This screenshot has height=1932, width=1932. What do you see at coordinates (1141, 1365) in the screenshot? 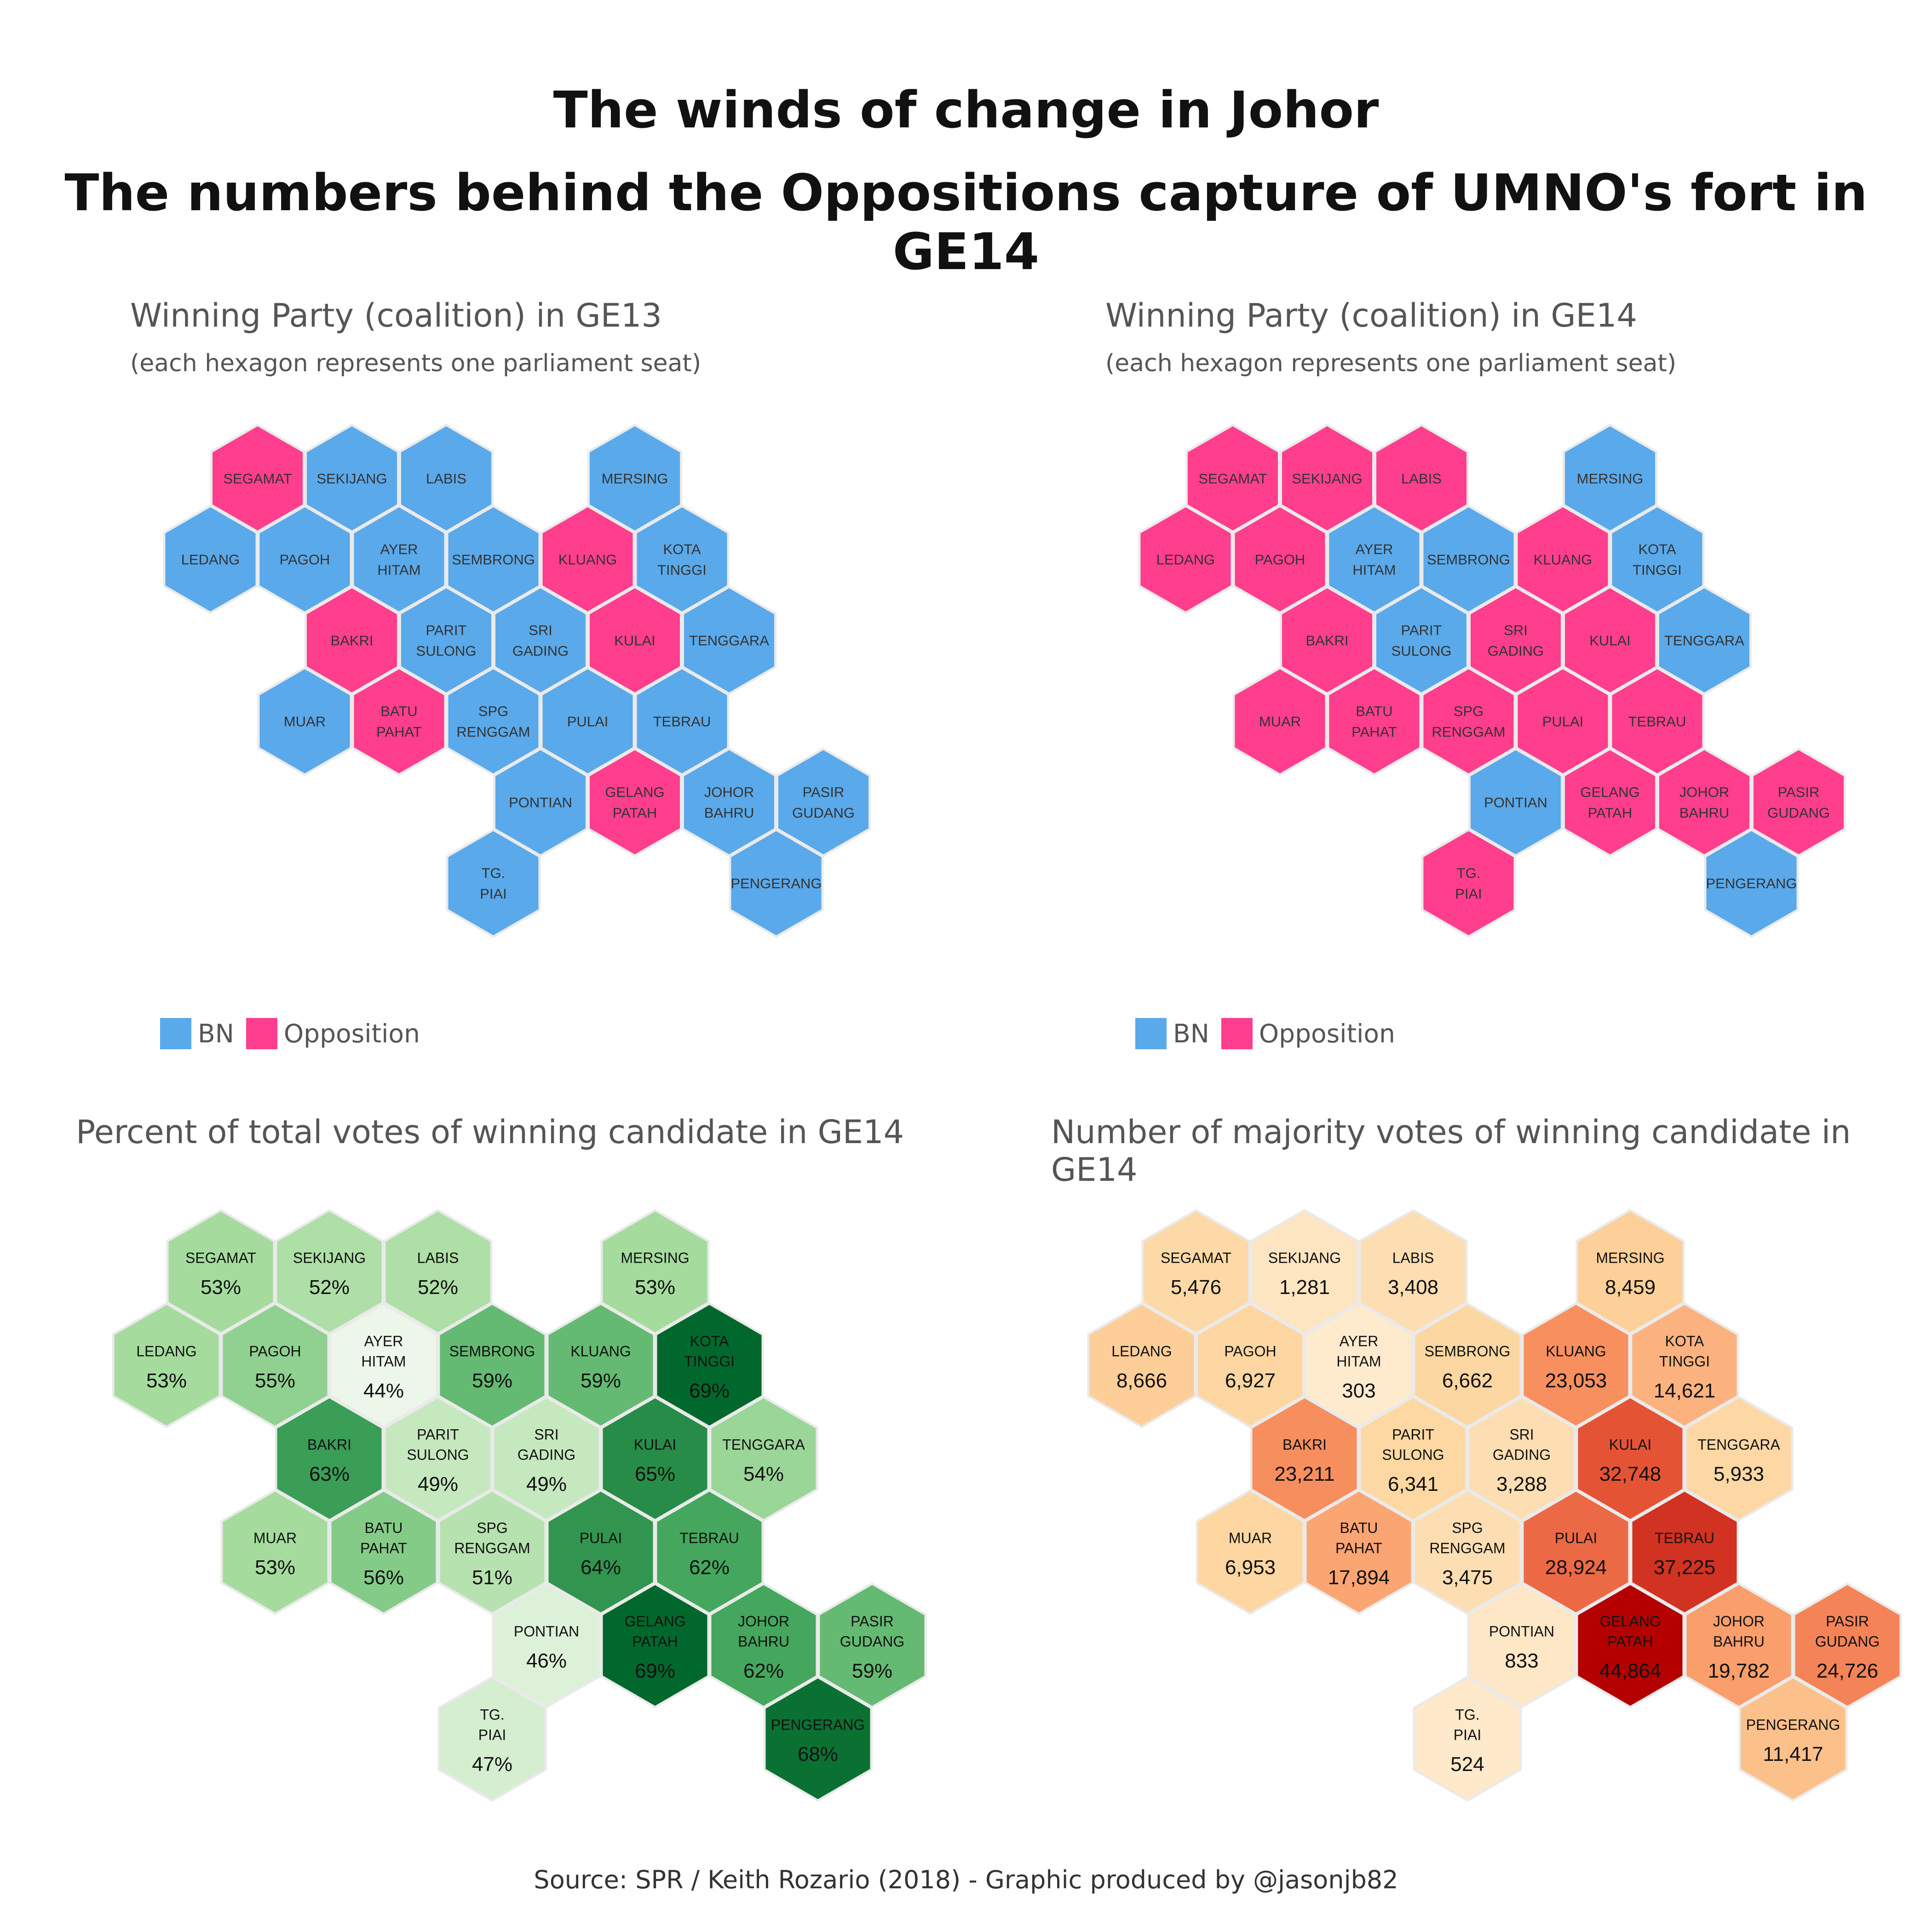
I see `hex-ledang` at bounding box center [1141, 1365].